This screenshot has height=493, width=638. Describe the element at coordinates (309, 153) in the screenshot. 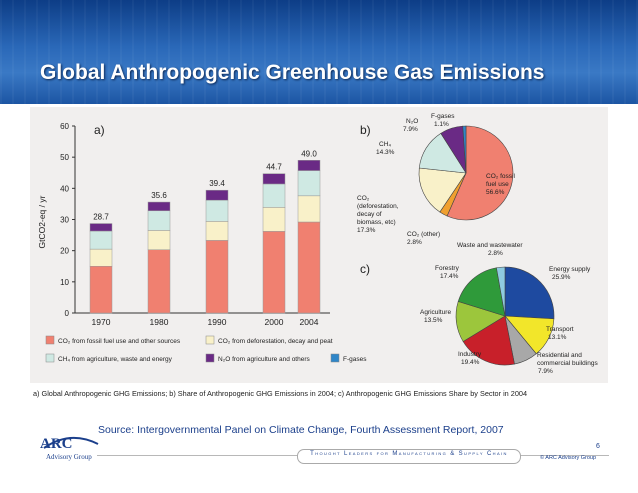

I see `bar-total-label: 49.0` at that location.